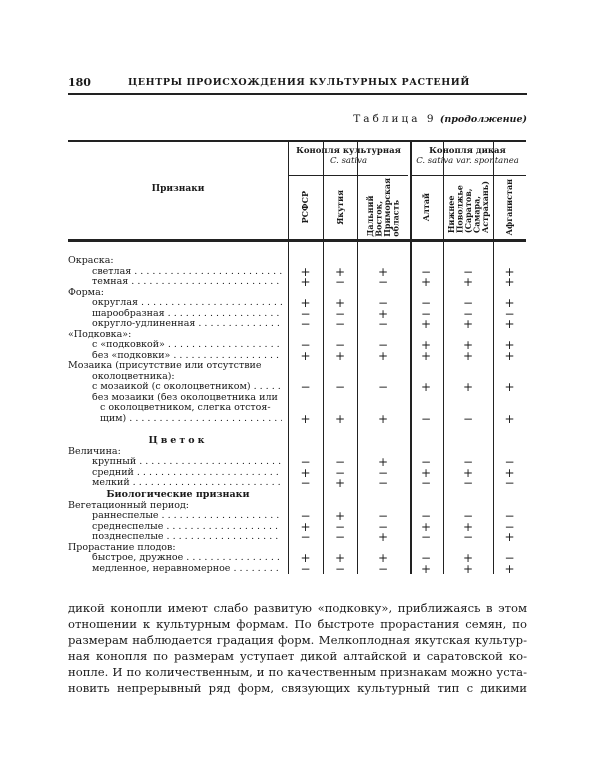 The width and height of the screenshot is (600, 765). Describe the element at coordinates (297, 366) in the screenshot. I see `table-row: Мозаика (присутствие или отсутствие` at that location.